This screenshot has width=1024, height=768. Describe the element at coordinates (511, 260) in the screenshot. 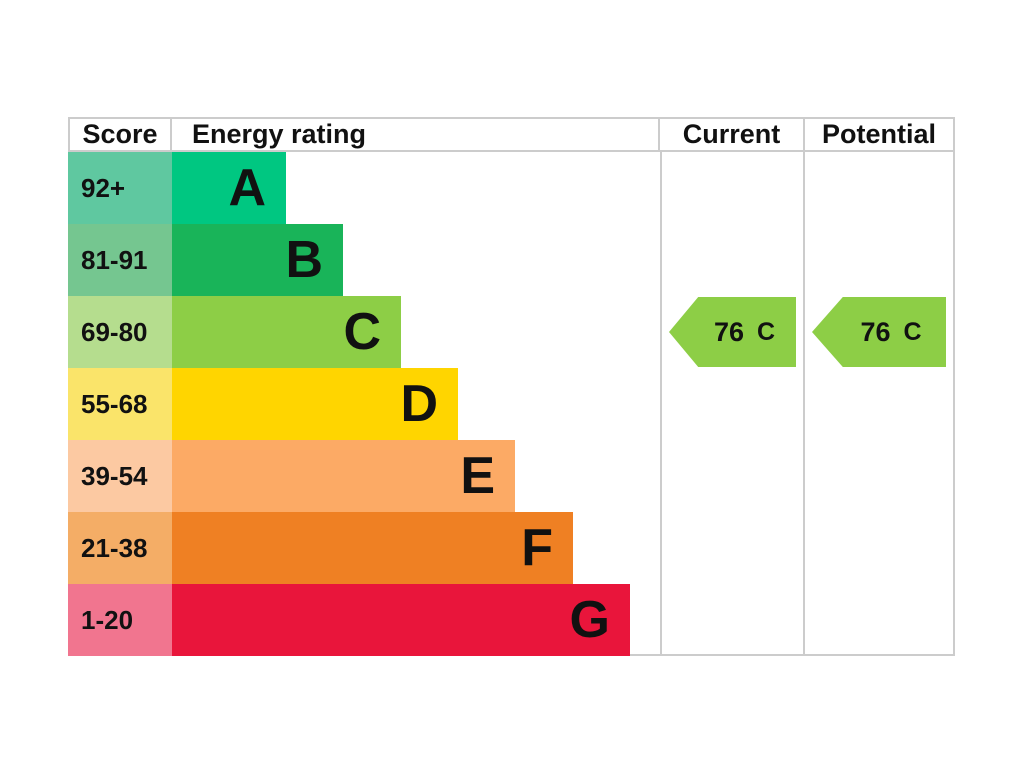

I see `band-row-b: 81-91 B` at that location.